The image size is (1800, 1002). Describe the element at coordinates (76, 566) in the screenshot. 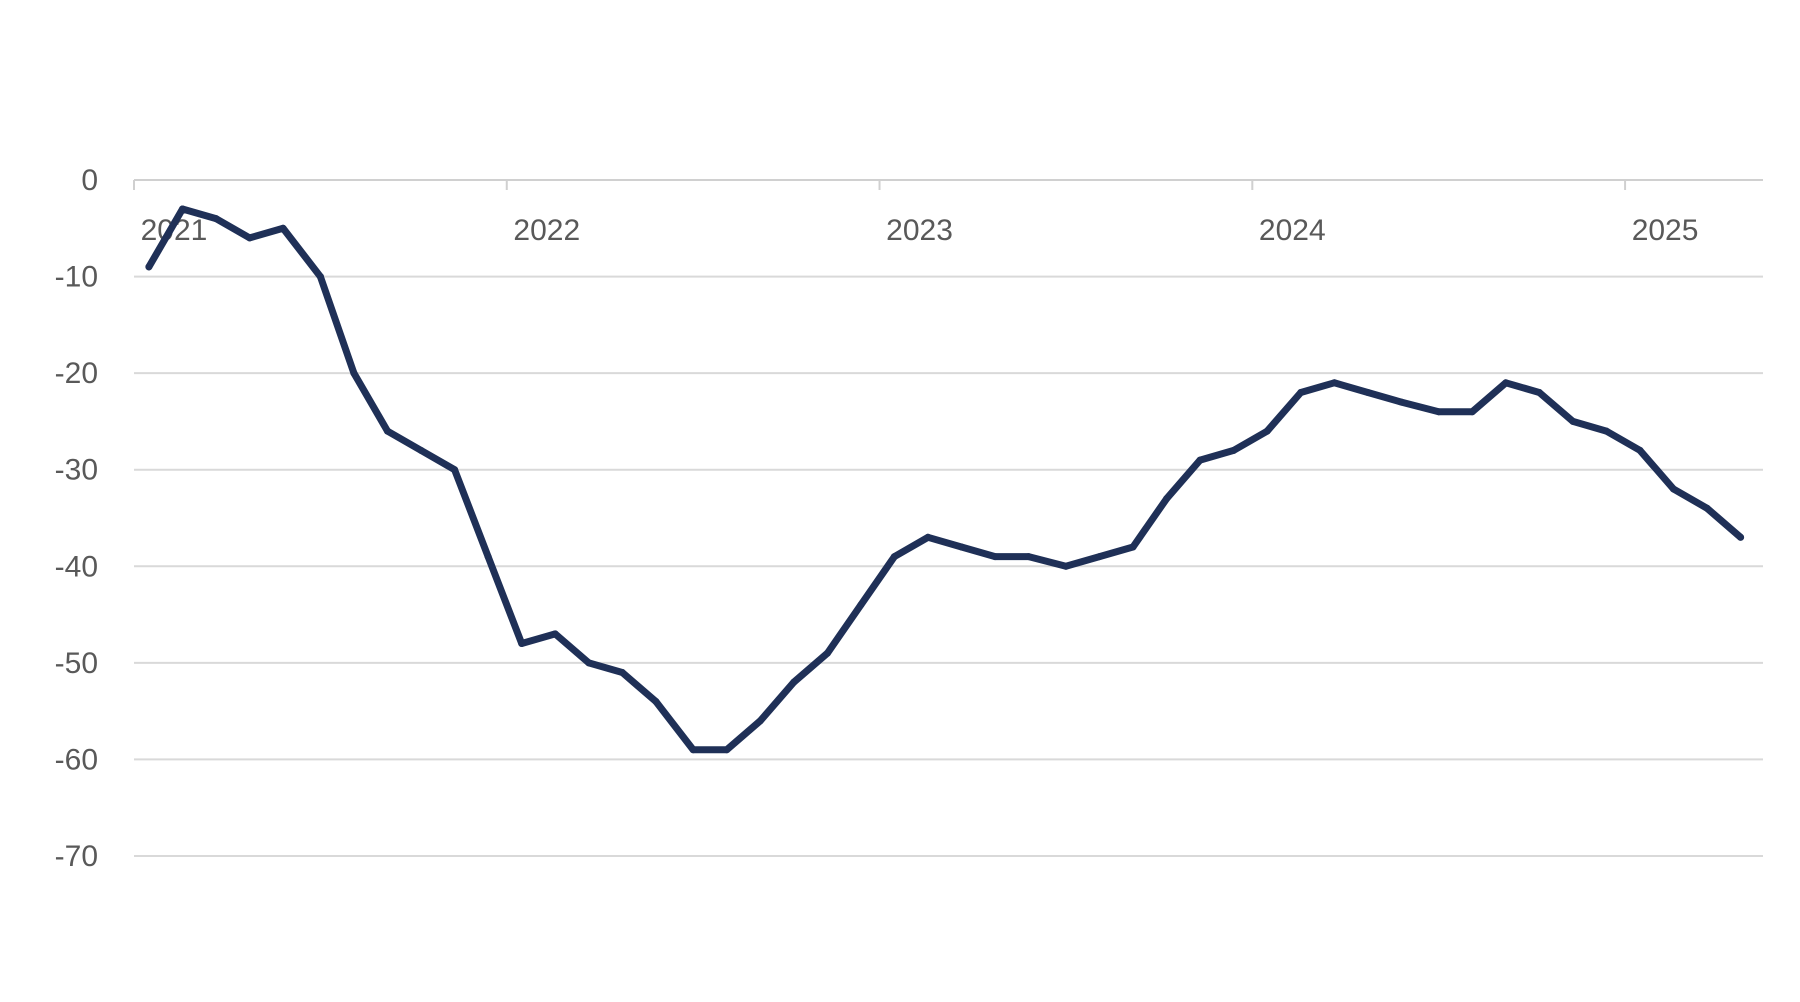

I see `y-tick-label: -40` at that location.